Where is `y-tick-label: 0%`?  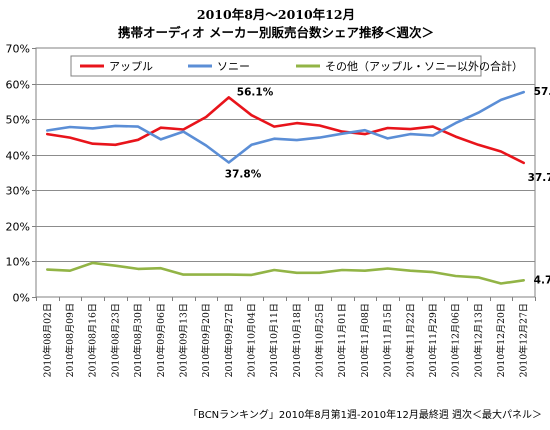
y-tick-label: 0% is located at coordinates (21, 298).